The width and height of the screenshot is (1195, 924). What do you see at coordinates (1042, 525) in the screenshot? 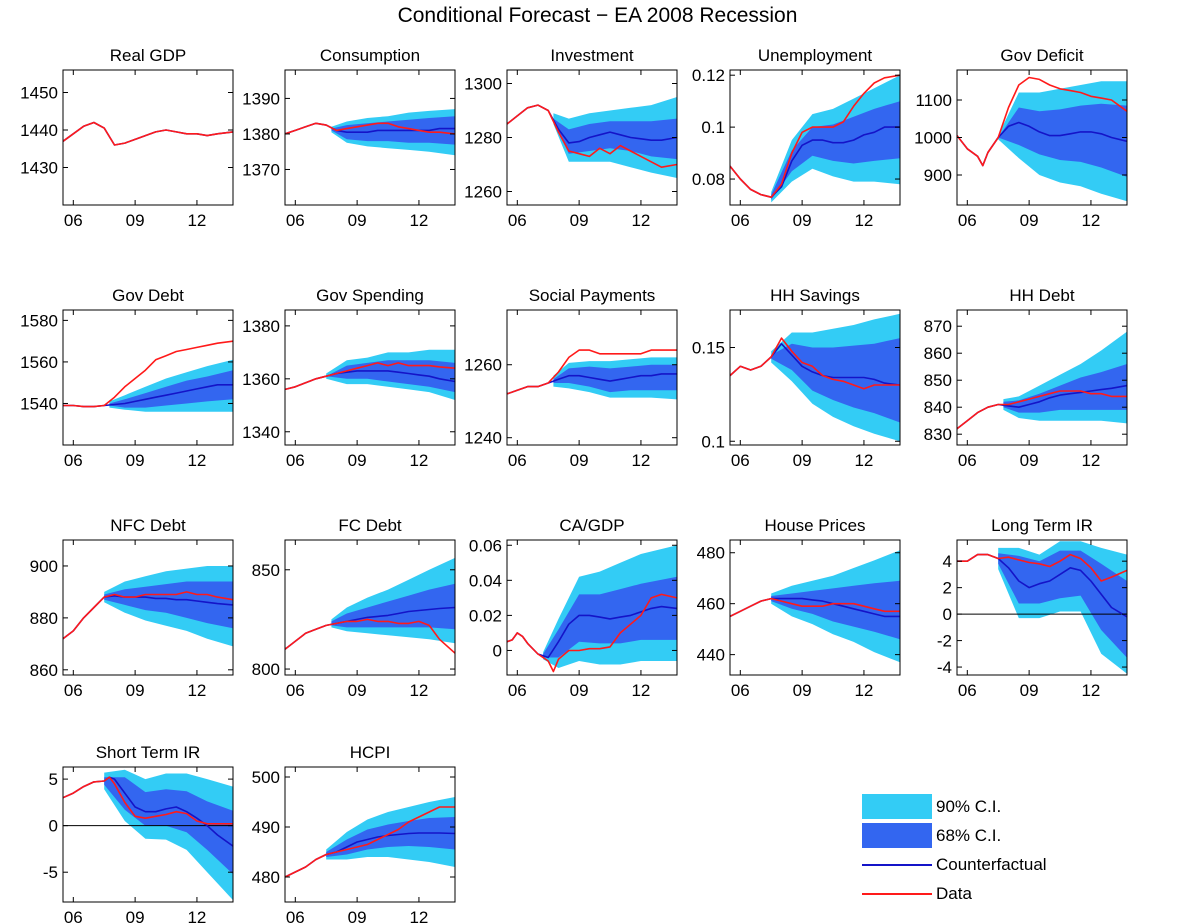
I see `panel-title: Long Term IR` at bounding box center [1042, 525].